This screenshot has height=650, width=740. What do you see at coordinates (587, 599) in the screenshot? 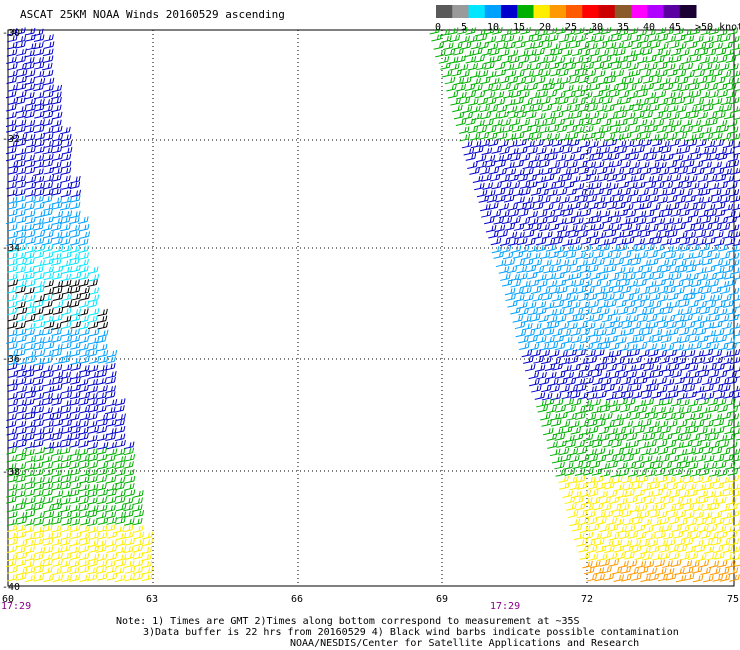
I see `lon-label-72: 72` at bounding box center [587, 599].